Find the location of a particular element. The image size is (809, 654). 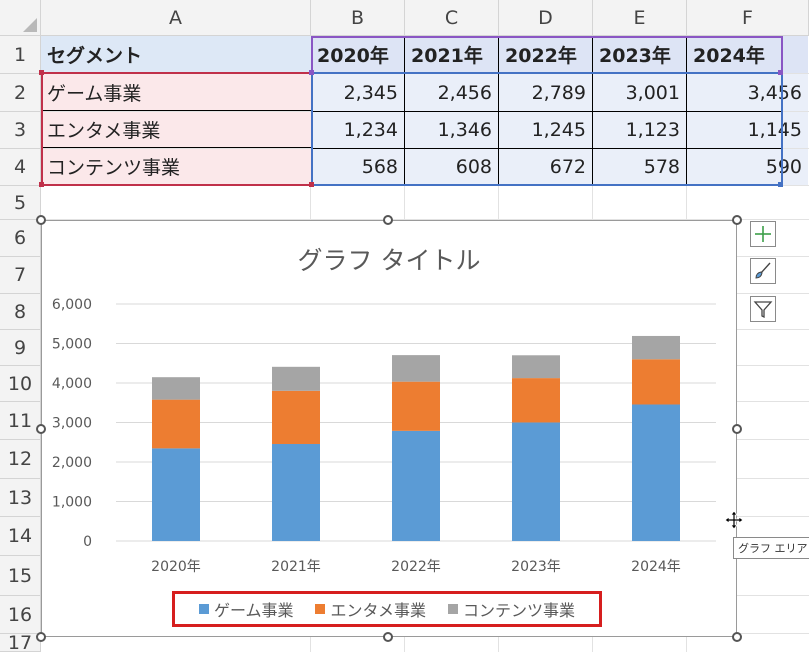

legend-item: エンタメ事業 is located at coordinates (370, 609).